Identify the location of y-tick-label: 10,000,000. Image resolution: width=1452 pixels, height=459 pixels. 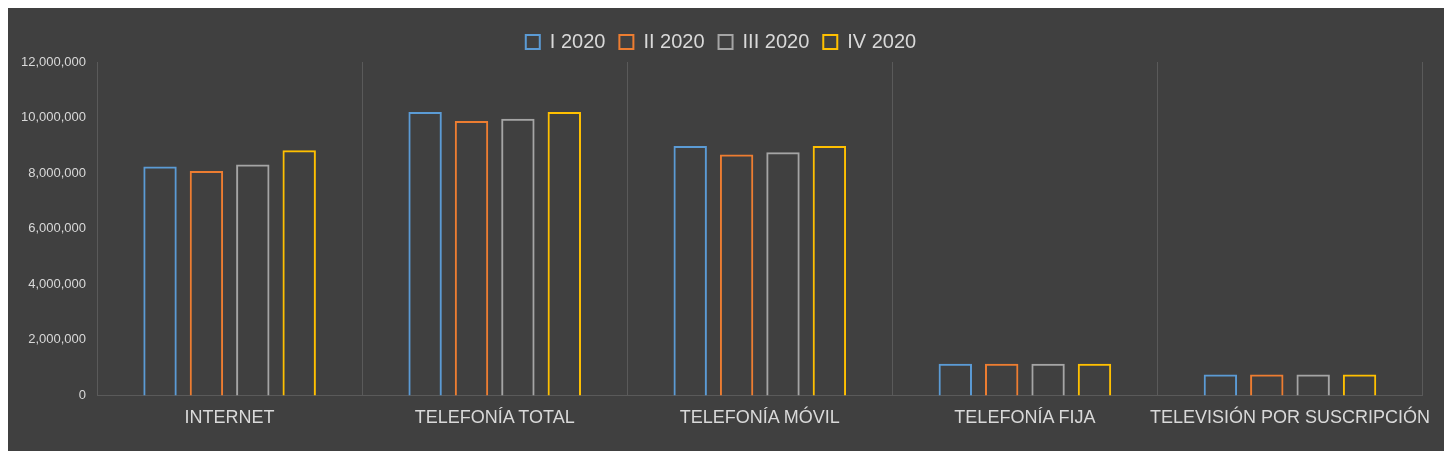
(53, 117).